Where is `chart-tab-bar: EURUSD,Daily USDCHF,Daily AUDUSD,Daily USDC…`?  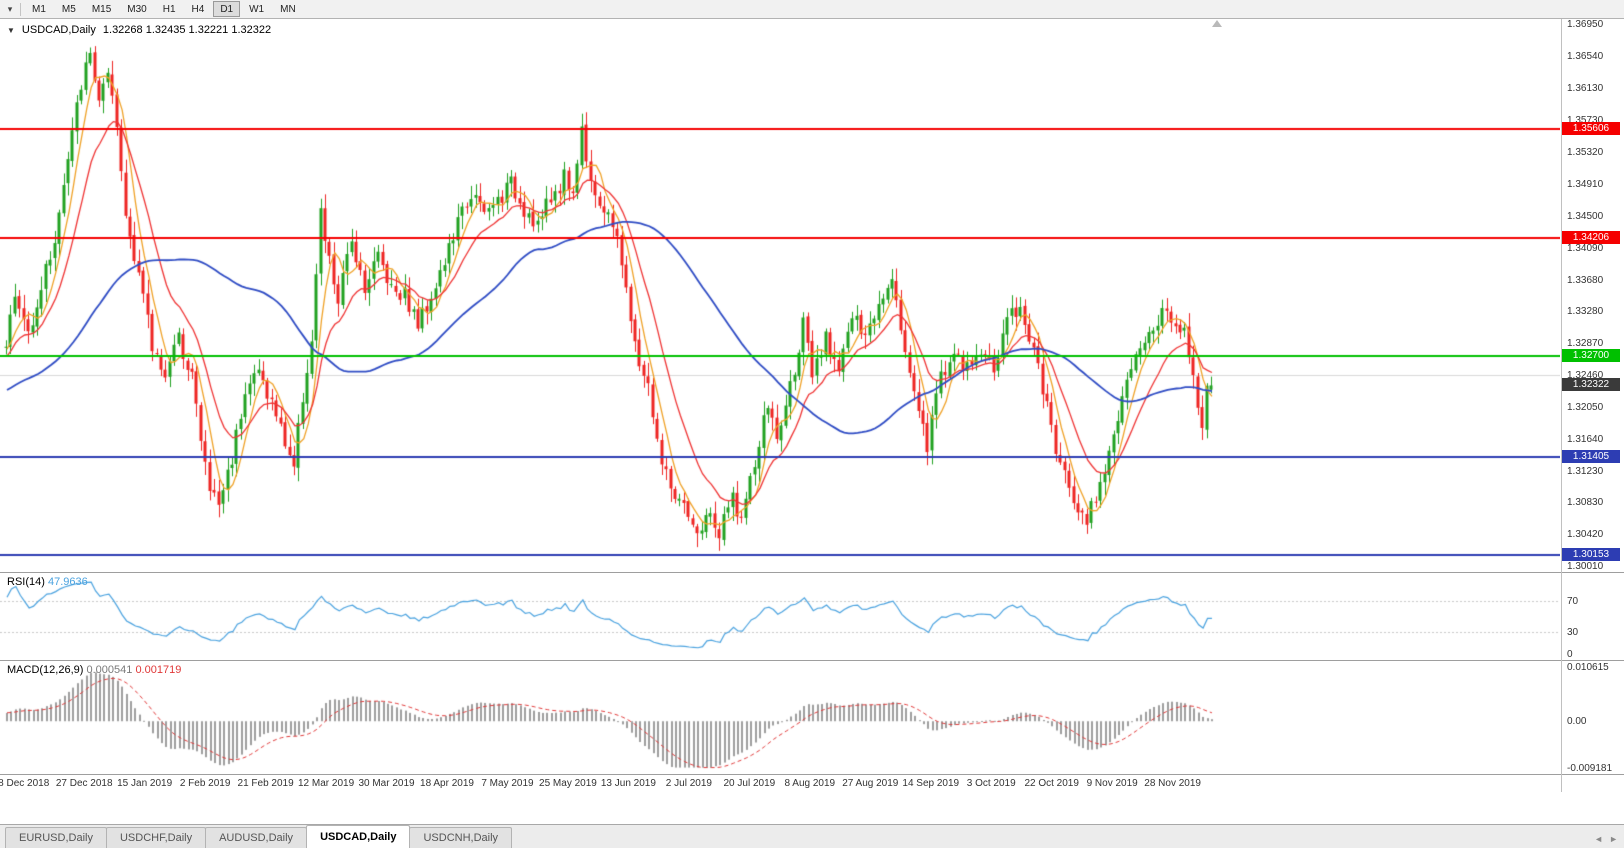
chart-tab-bar: EURUSD,Daily USDCHF,Daily AUDUSD,Daily USDC… is located at coordinates (812, 836).